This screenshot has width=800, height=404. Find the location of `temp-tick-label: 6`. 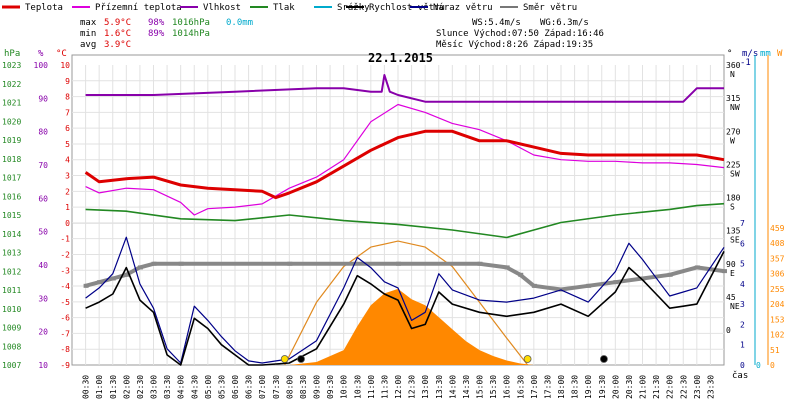

temp-tick-label: 6 is located at coordinates (67, 128).